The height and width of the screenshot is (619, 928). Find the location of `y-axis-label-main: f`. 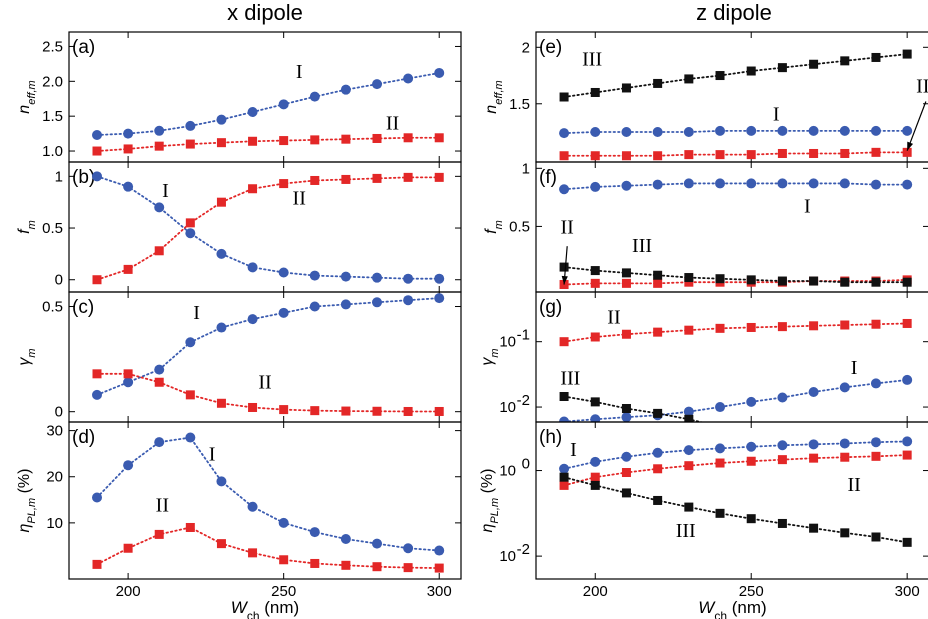

y-axis-label-main: f is located at coordinates (24, 231).